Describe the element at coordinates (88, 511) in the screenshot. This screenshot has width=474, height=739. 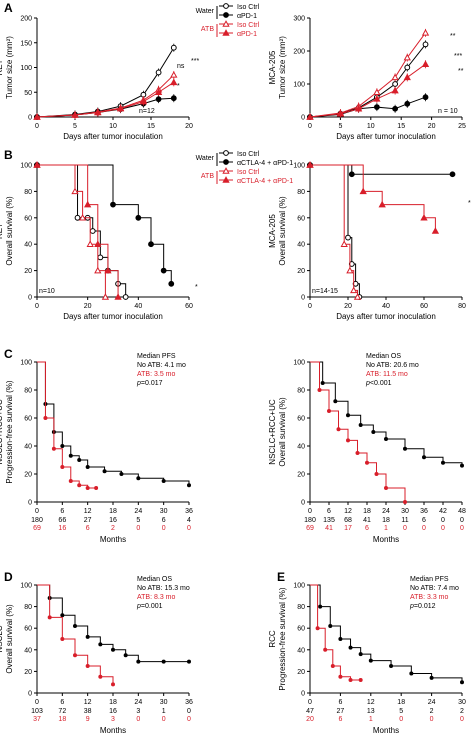
I see `x-tick-label: 12` at that location.